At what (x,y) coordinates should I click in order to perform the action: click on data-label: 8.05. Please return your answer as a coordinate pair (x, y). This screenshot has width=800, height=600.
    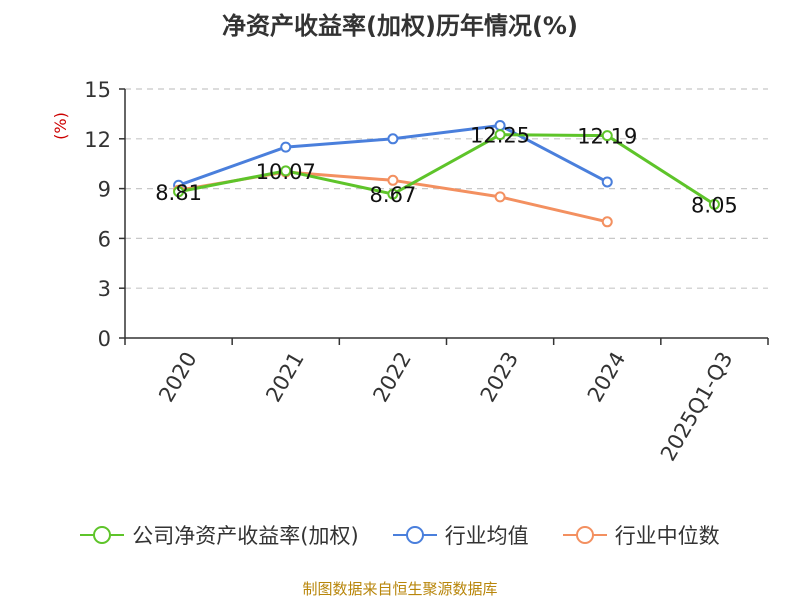
    Looking at the image, I should click on (714, 205).